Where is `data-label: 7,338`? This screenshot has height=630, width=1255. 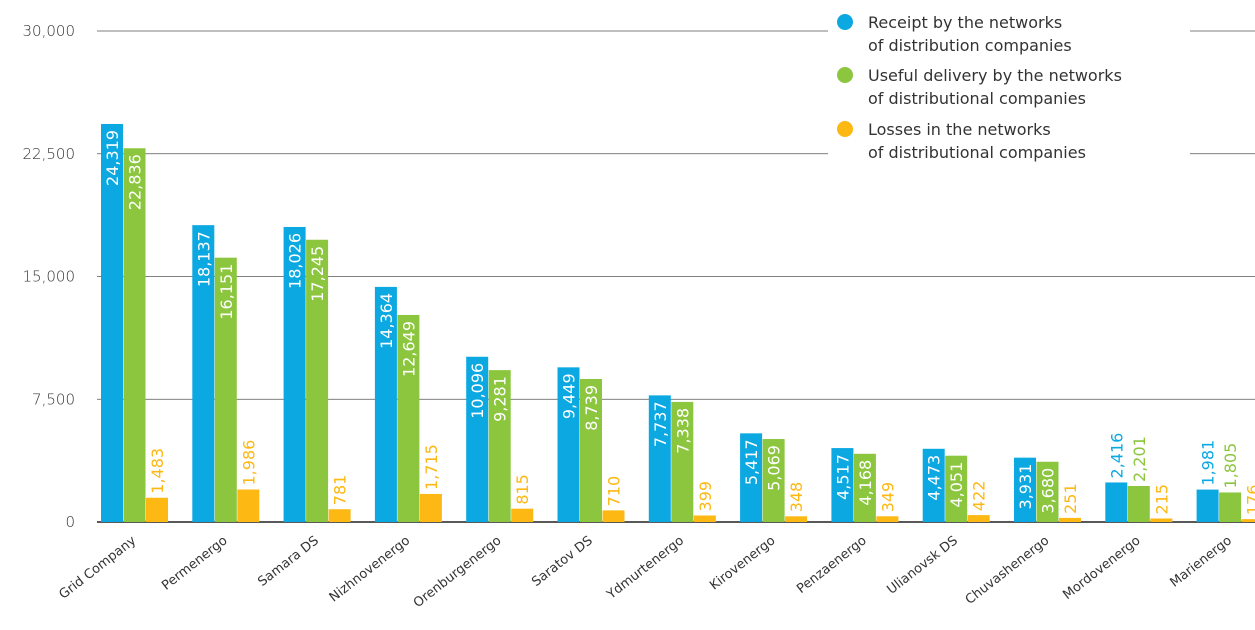
data-label: 7,338 is located at coordinates (682, 431).